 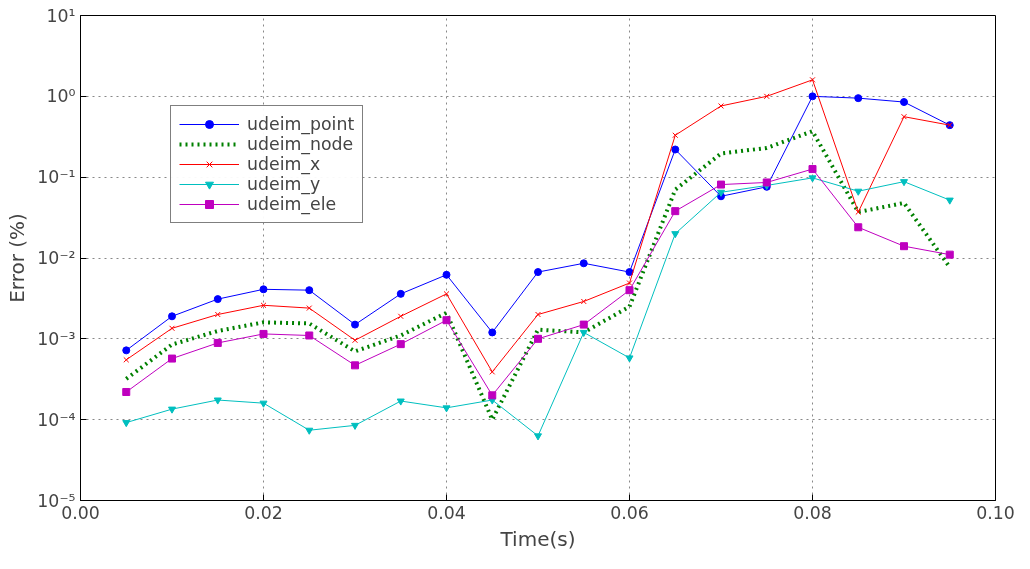 I want to click on legend-label: udeim_y, so click(x=284, y=184).